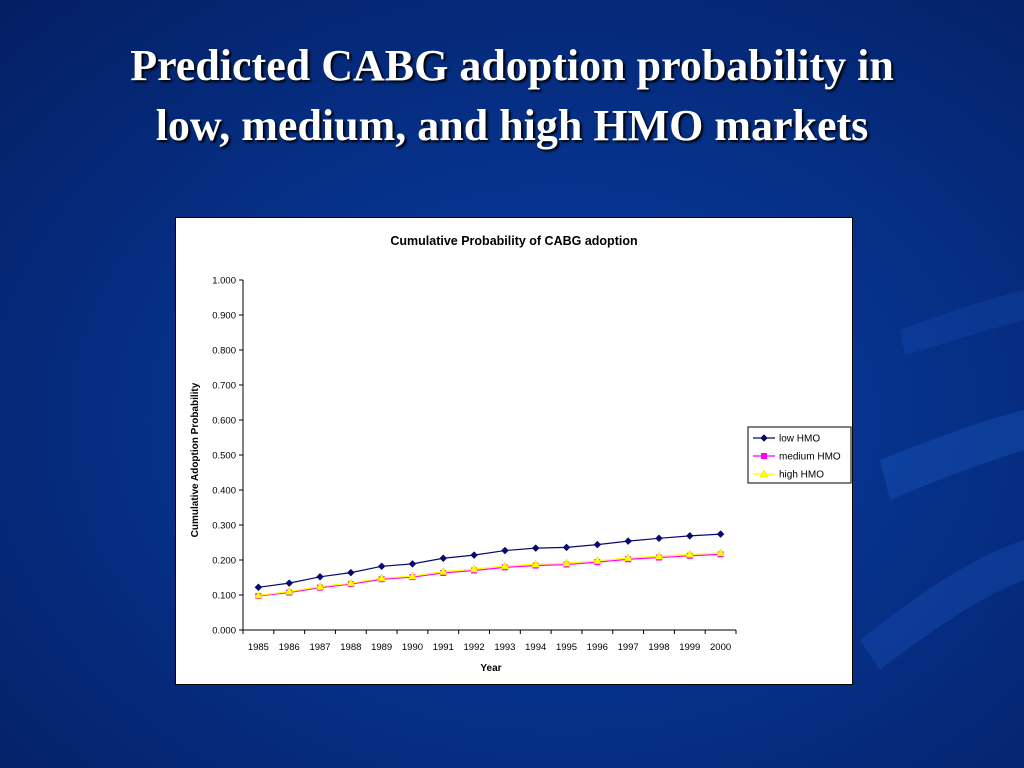 The width and height of the screenshot is (1024, 768). What do you see at coordinates (224, 526) in the screenshot?
I see `y-tick-label: 0.300` at bounding box center [224, 526].